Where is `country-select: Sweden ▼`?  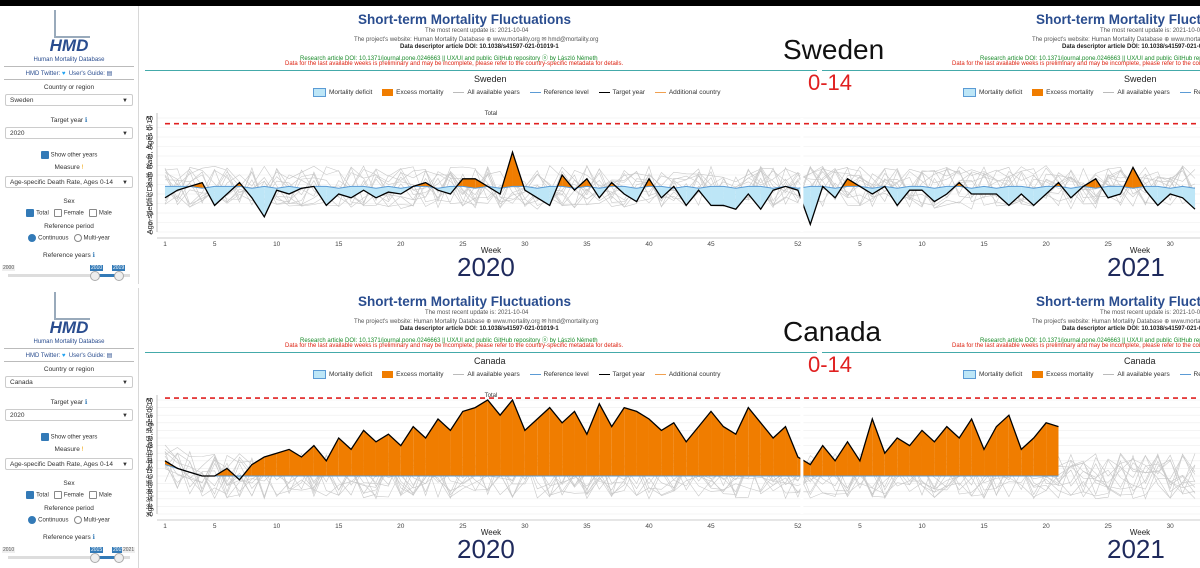
country-select: Sweden ▼ is located at coordinates (69, 100).